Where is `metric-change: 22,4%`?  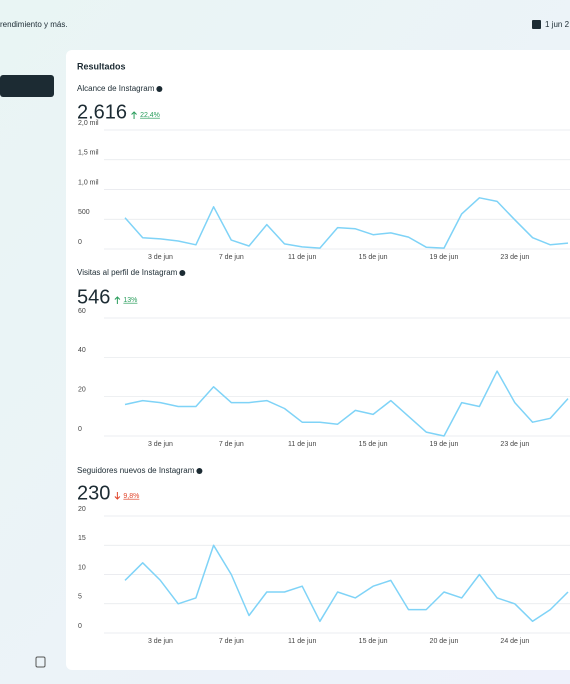
metric-change: 22,4% is located at coordinates (150, 115).